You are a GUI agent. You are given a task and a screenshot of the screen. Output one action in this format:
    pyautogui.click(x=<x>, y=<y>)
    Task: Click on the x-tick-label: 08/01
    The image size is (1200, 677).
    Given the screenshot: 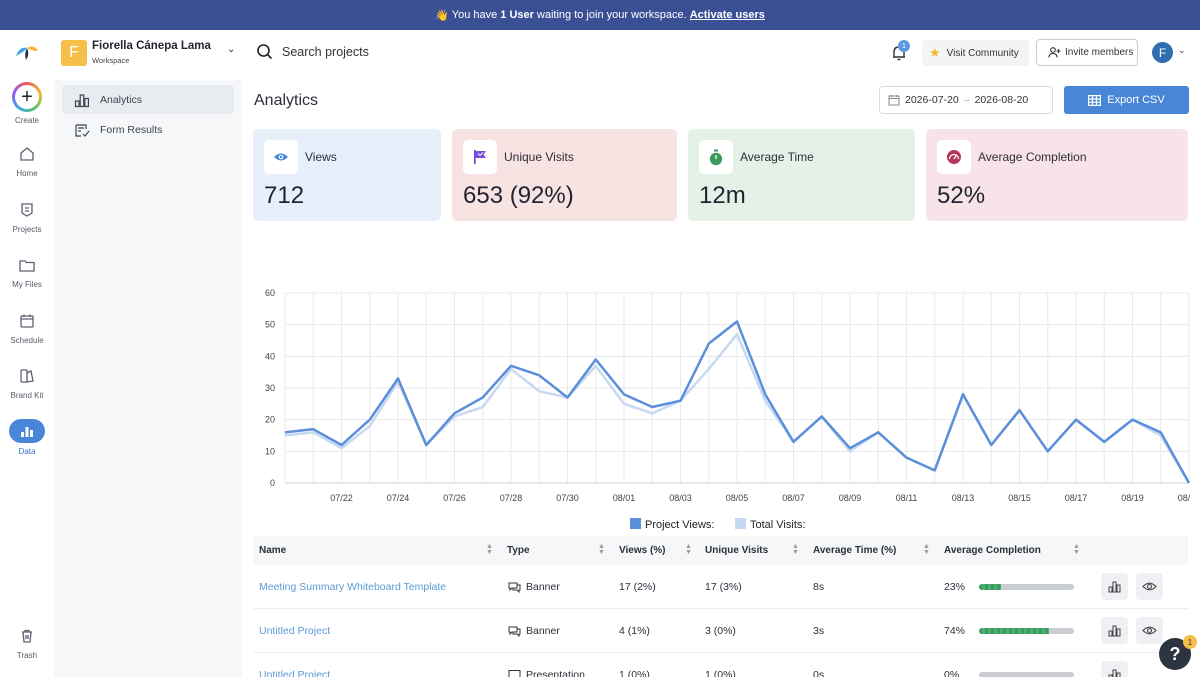 What is the action you would take?
    pyautogui.click(x=624, y=498)
    